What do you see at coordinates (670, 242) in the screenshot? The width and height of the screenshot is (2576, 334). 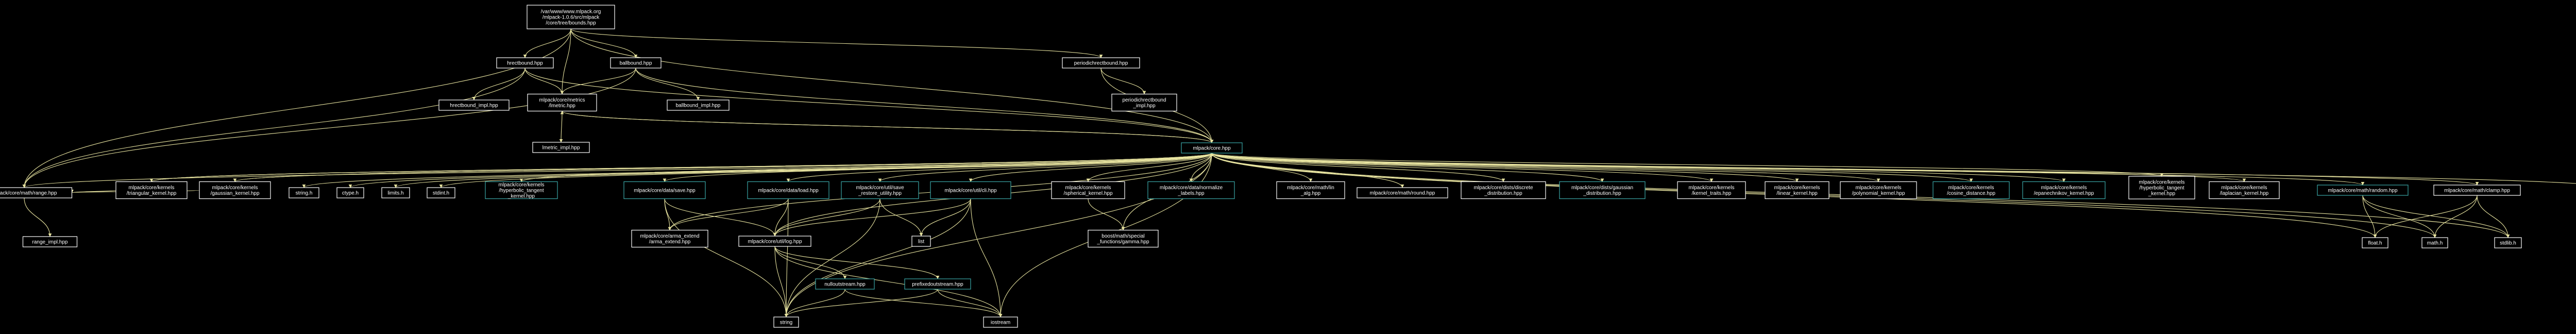 I see `graph-node-label: /arma_extend.hpp` at bounding box center [670, 242].